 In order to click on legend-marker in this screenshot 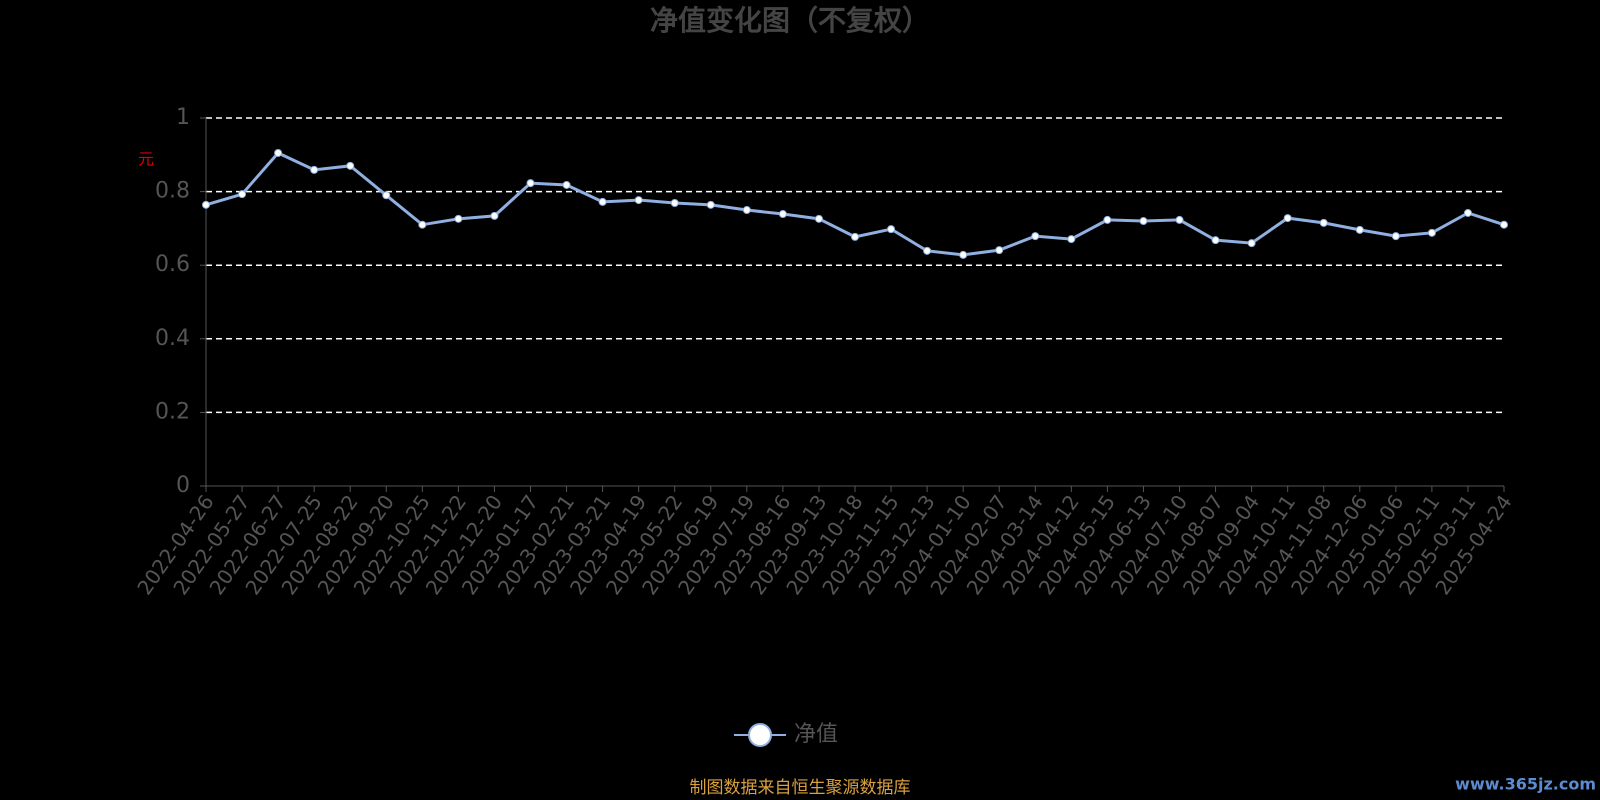, I will do `click(760, 735)`.